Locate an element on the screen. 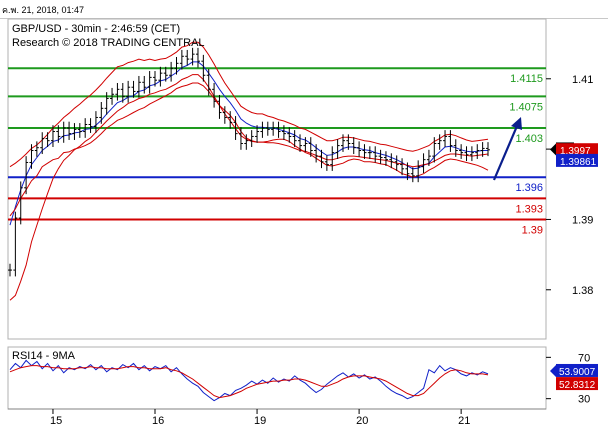 The height and width of the screenshot is (434, 608). rsi-tag-label-1: 52.8312 is located at coordinates (577, 385).